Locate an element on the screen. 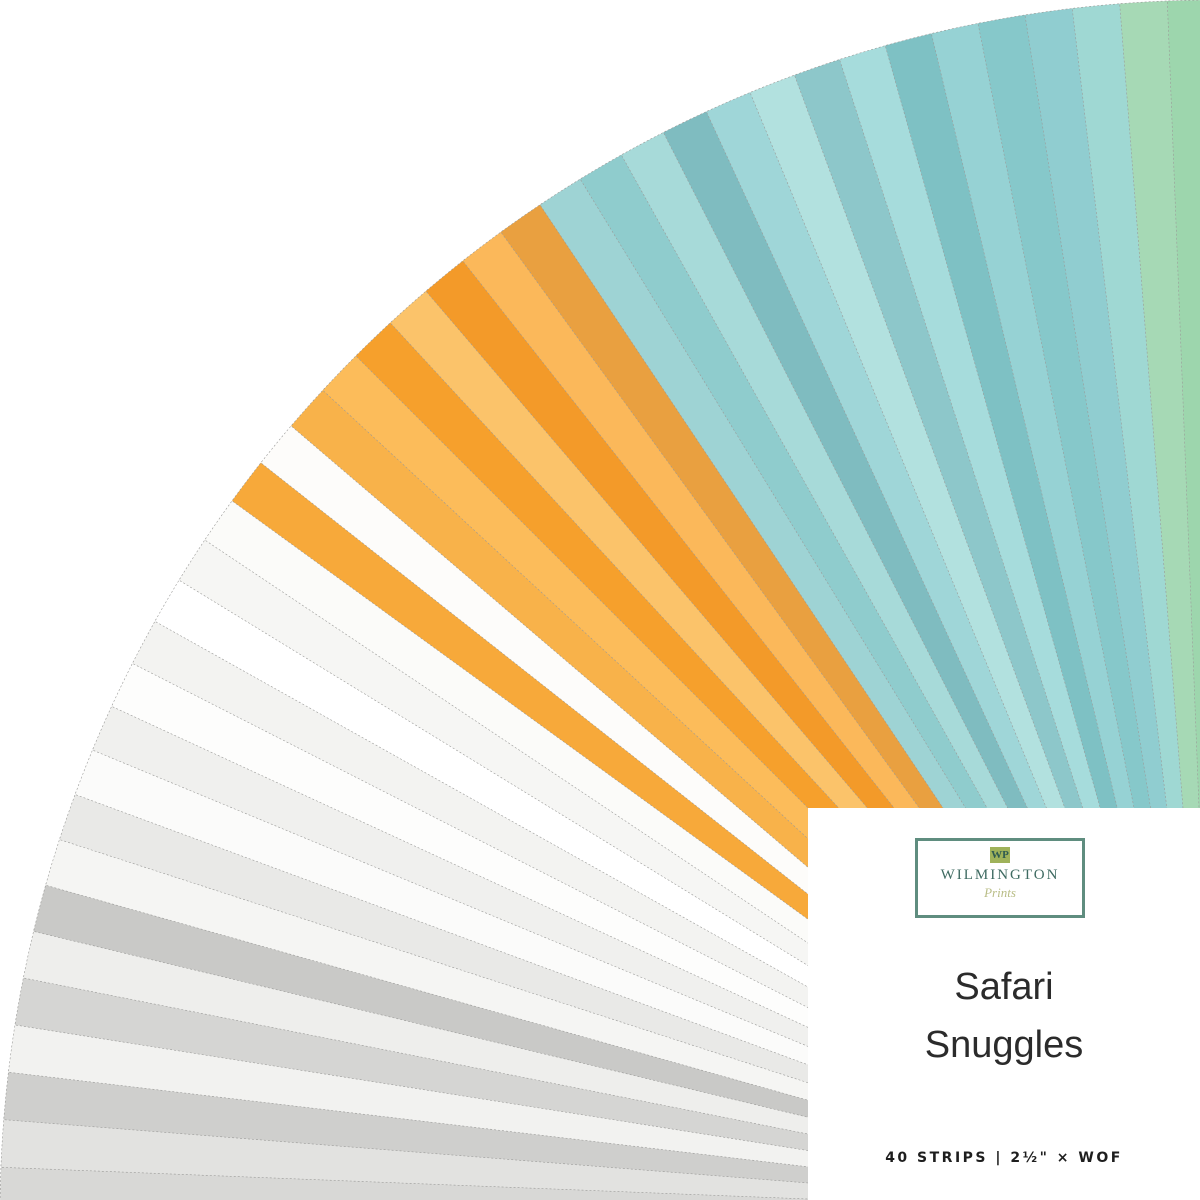 The width and height of the screenshot is (1200, 1200). product-spec: 40 STRIPS | 2½" × WOF is located at coordinates (1004, 1158).